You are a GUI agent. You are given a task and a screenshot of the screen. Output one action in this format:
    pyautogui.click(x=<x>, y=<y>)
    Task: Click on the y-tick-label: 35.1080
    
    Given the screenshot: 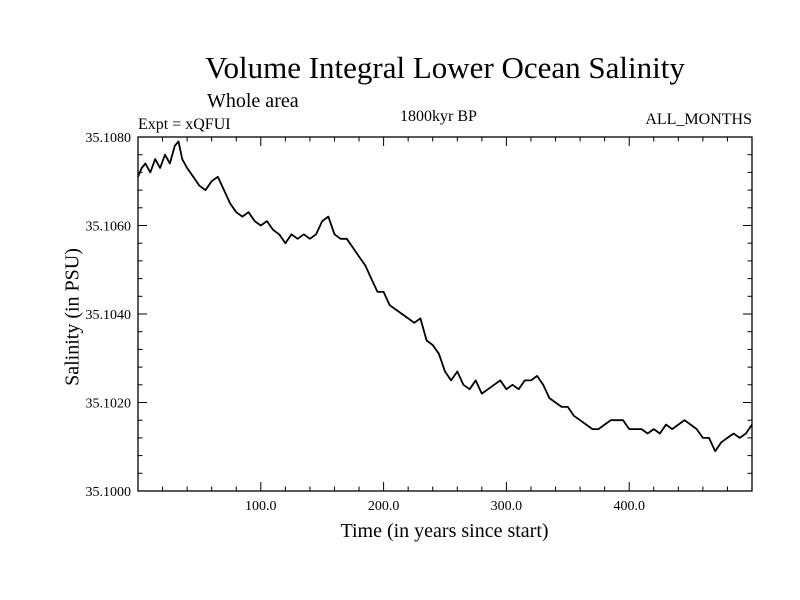 What is the action you would take?
    pyautogui.click(x=109, y=138)
    